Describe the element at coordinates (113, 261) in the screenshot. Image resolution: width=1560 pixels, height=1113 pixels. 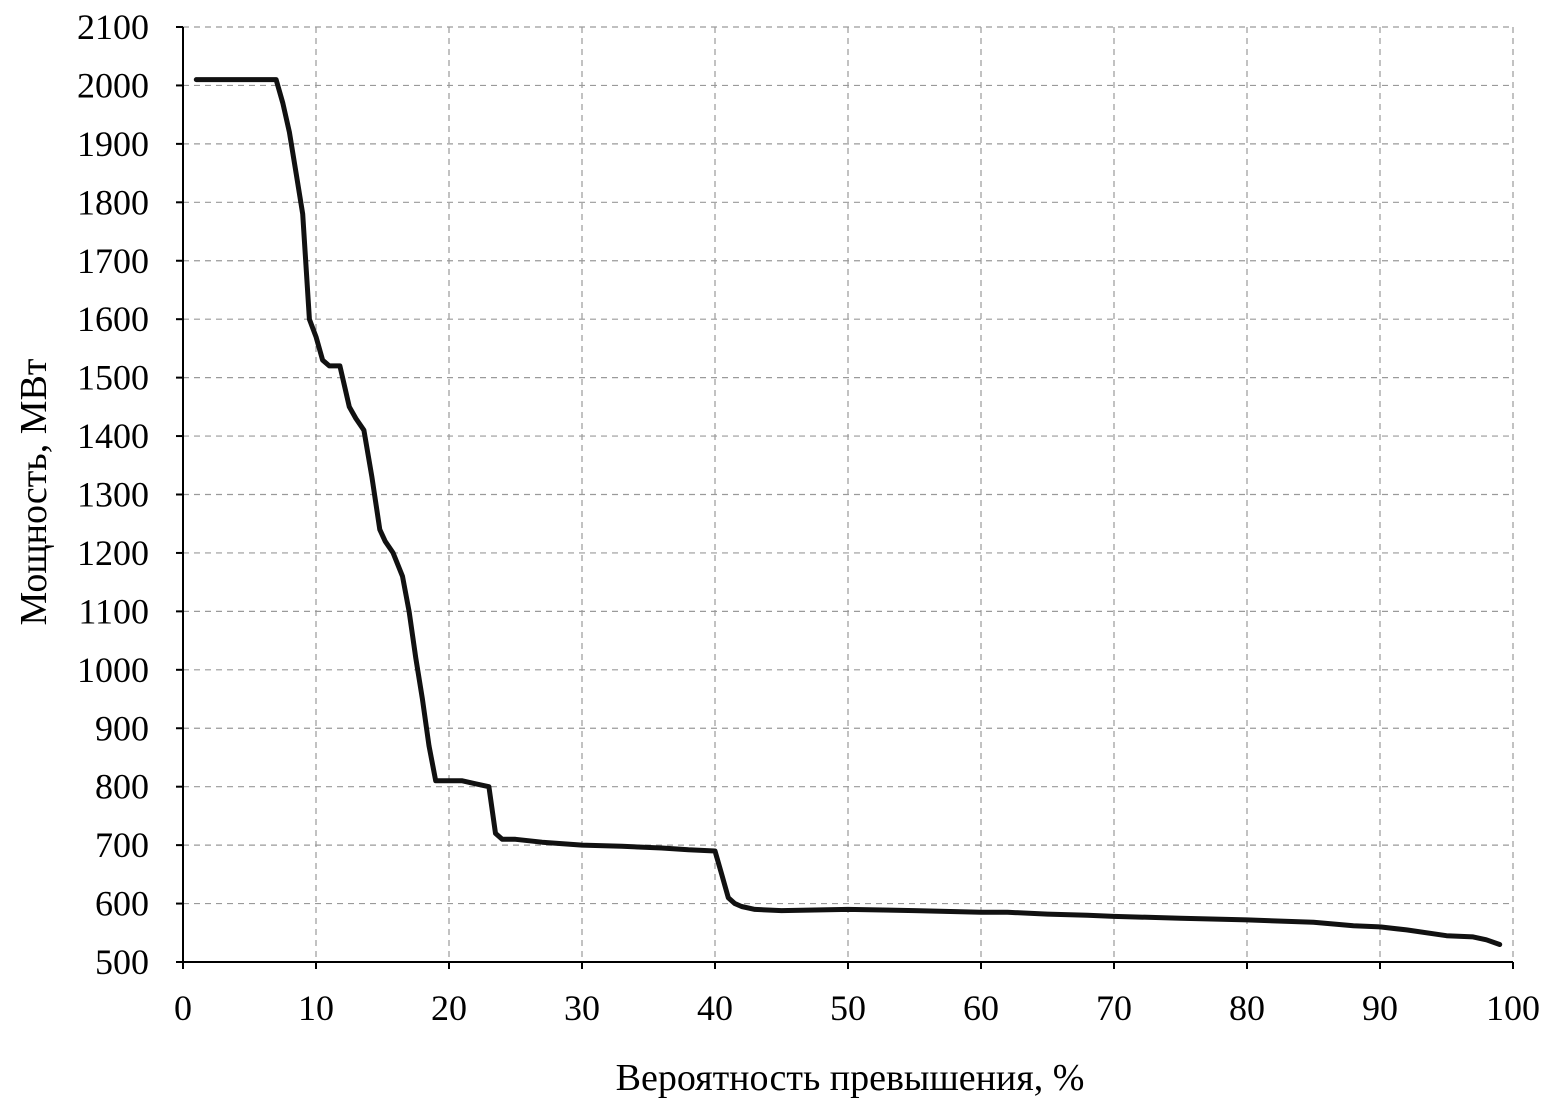
I see `y-tick-label: 1700` at that location.